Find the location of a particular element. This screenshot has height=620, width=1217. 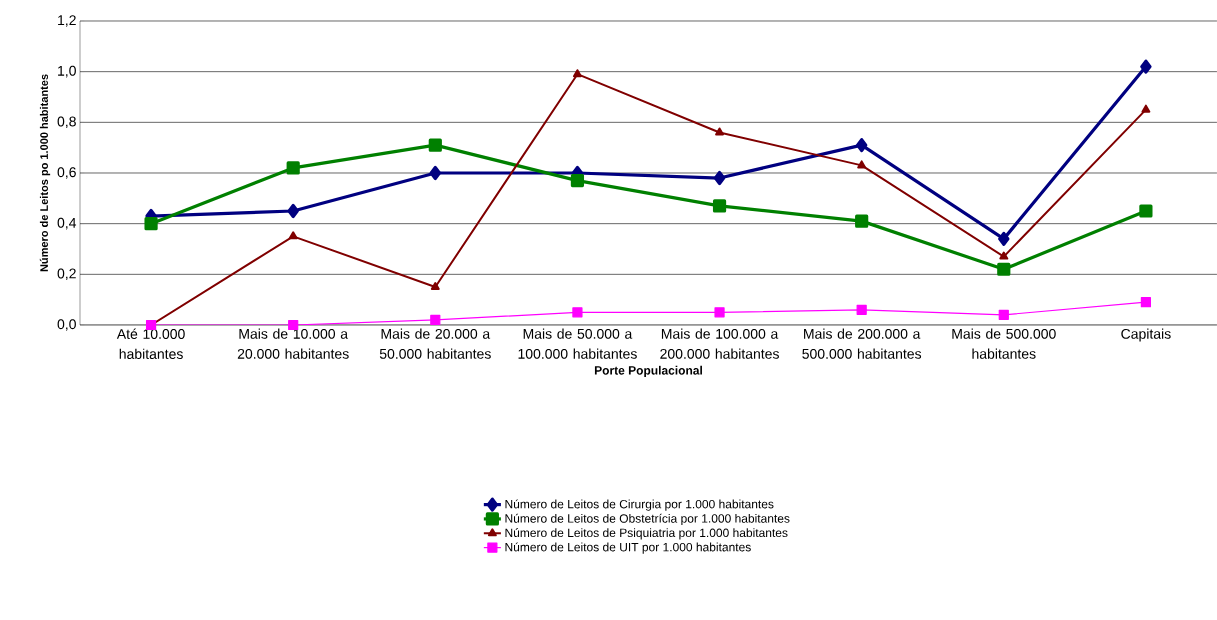

x-tick-label: Mais de 50.000 a 100.000 habitantes is located at coordinates (577, 343).